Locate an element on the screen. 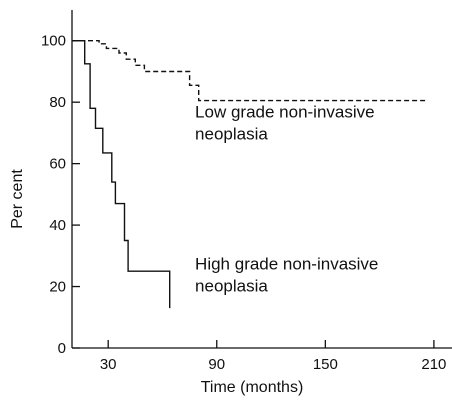 The width and height of the screenshot is (452, 408). series-annotation: Low grade non-invasive neoplasia is located at coordinates (285, 123).